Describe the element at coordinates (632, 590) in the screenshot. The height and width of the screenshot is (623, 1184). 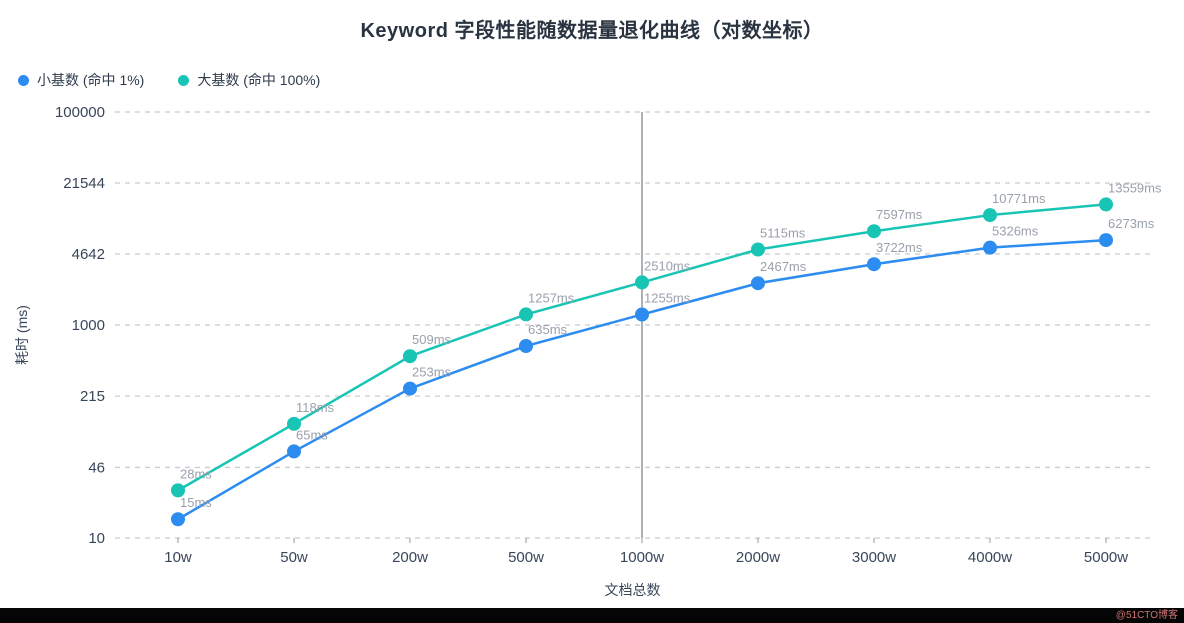
I see `x-axis-title: 文档总数` at that location.